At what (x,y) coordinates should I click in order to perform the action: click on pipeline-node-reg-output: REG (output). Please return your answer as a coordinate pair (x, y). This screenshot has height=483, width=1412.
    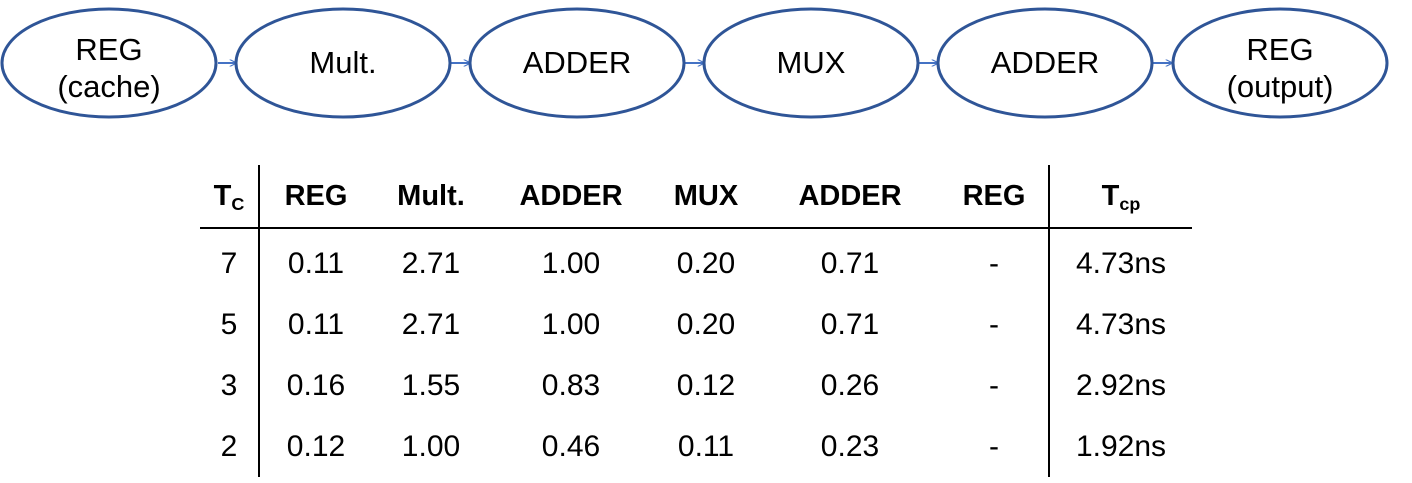
    Looking at the image, I should click on (1280, 63).